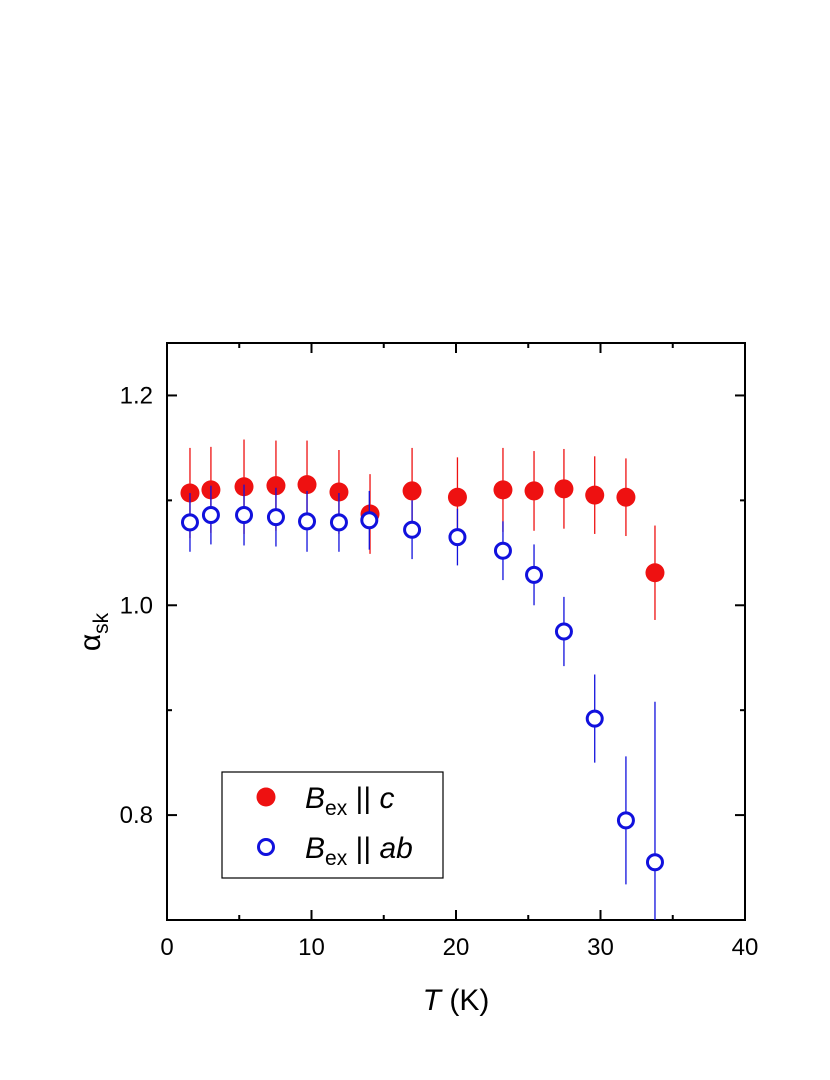  Describe the element at coordinates (456, 947) in the screenshot. I see `x-tick-label: 20` at that location.